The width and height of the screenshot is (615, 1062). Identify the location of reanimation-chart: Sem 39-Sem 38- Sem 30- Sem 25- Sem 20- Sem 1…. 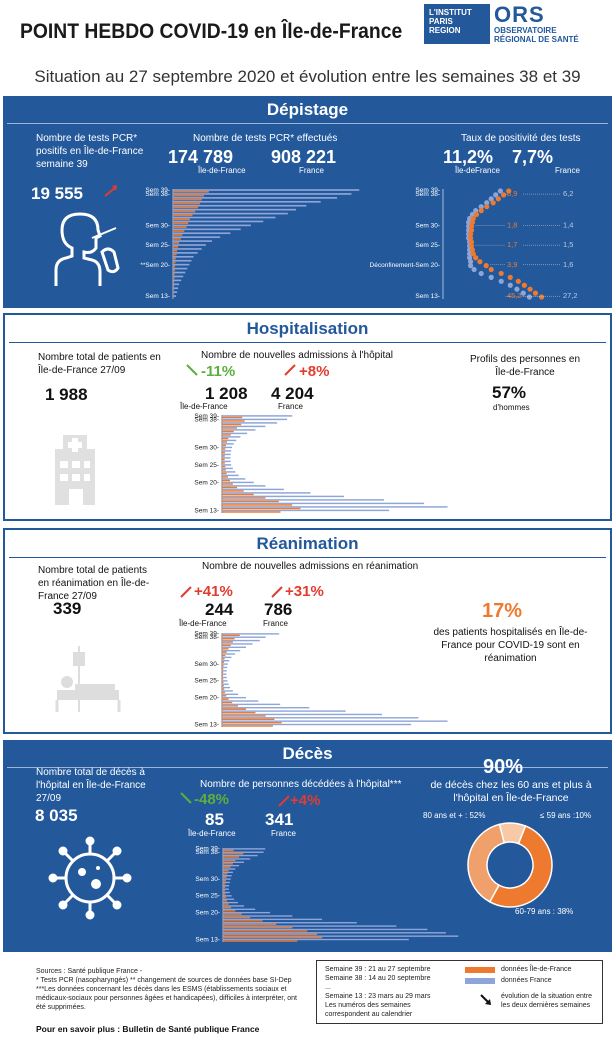
(321, 679).